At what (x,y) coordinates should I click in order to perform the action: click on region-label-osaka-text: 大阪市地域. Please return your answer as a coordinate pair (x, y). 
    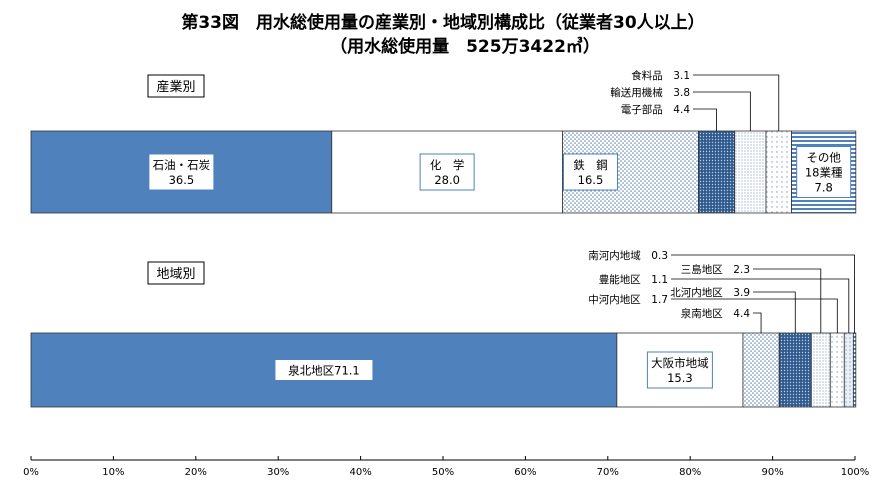
    Looking at the image, I should click on (680, 363).